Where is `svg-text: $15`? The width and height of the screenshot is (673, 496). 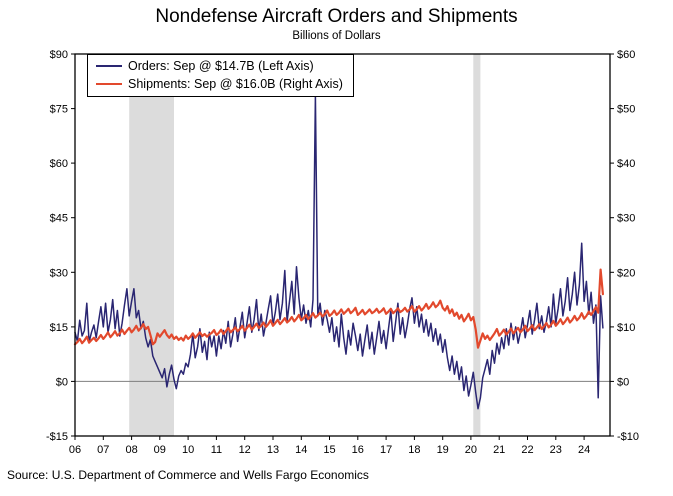
svg-text: $15 is located at coordinates (59, 328).